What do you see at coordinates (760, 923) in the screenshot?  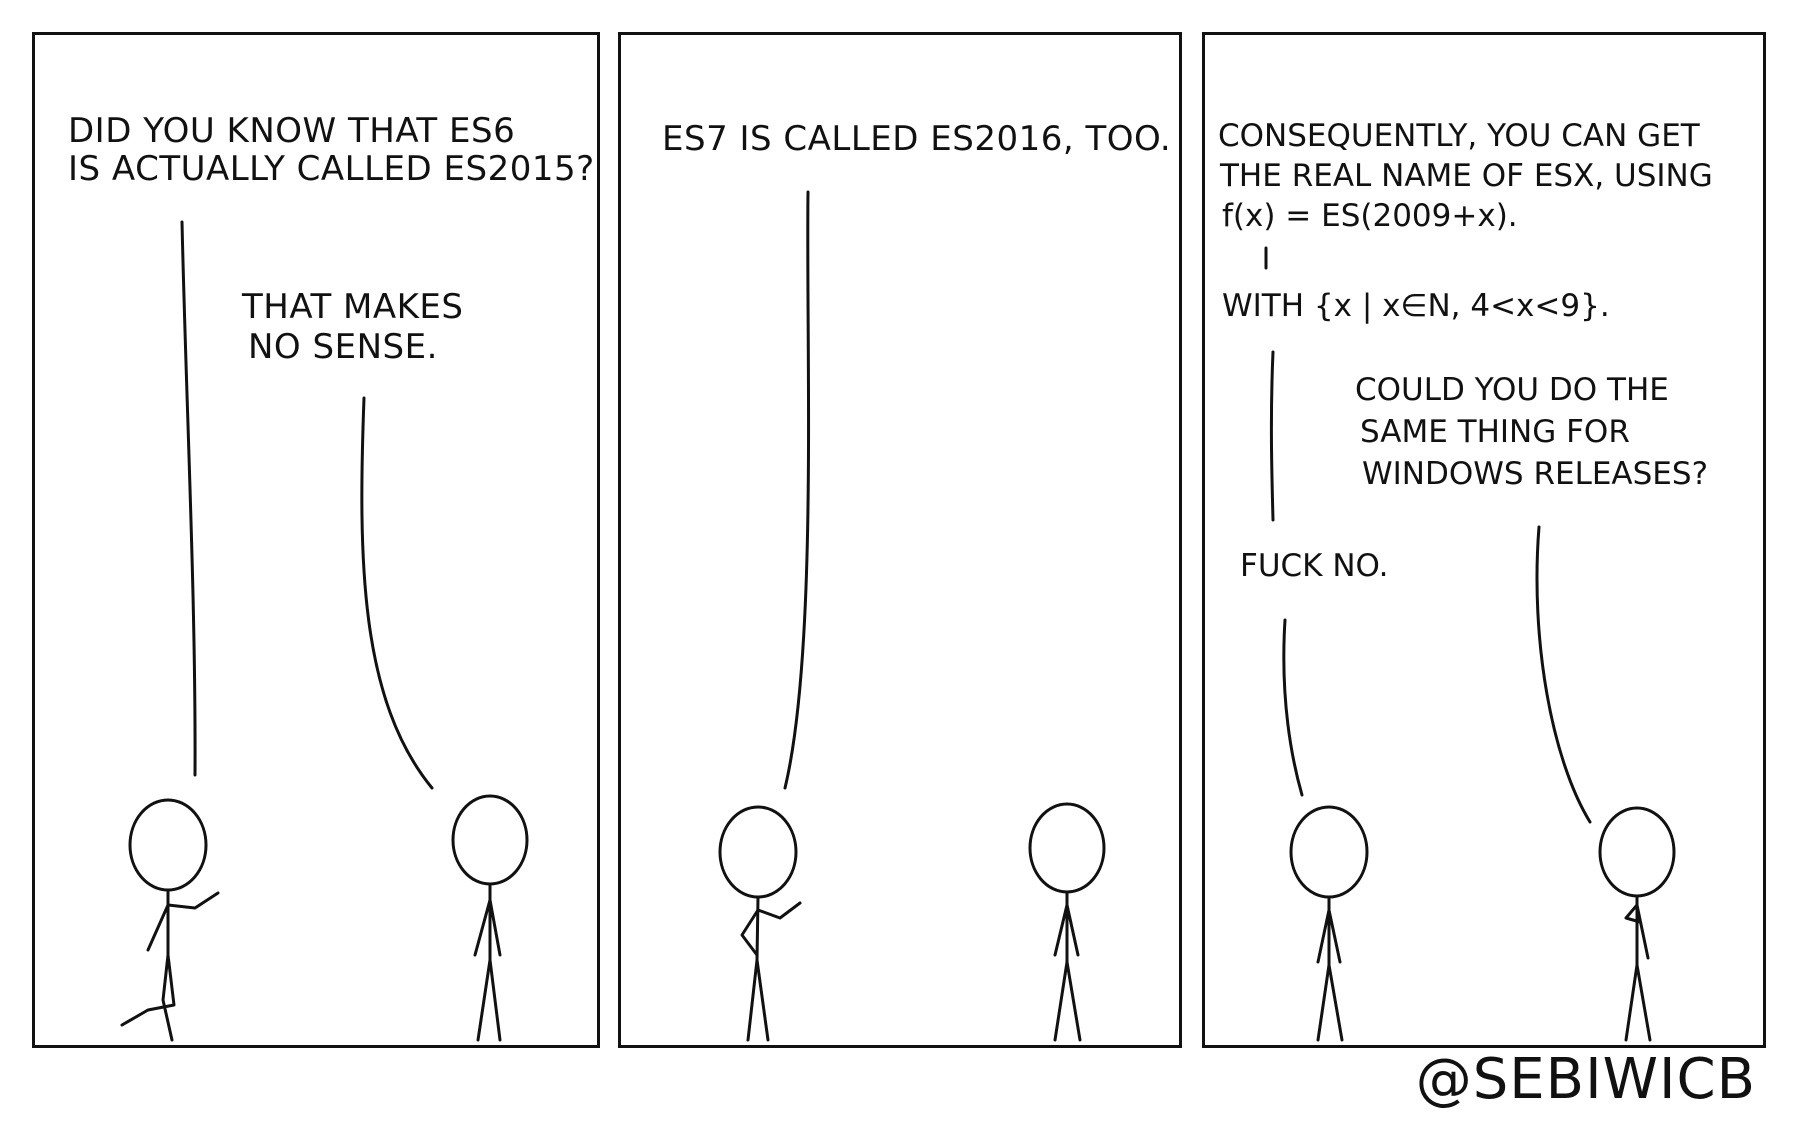 I see `stick-figure-p2-left` at bounding box center [760, 923].